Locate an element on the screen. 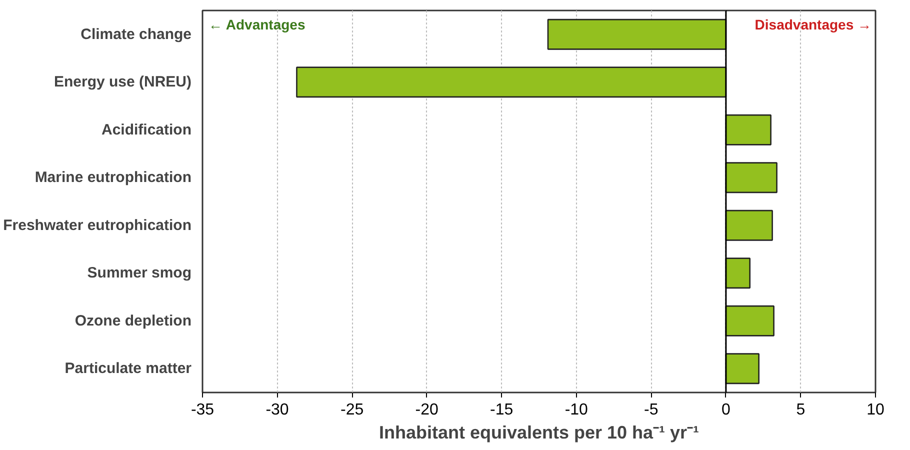 The image size is (910, 450). y-tick-label: Summer smog is located at coordinates (139, 273).